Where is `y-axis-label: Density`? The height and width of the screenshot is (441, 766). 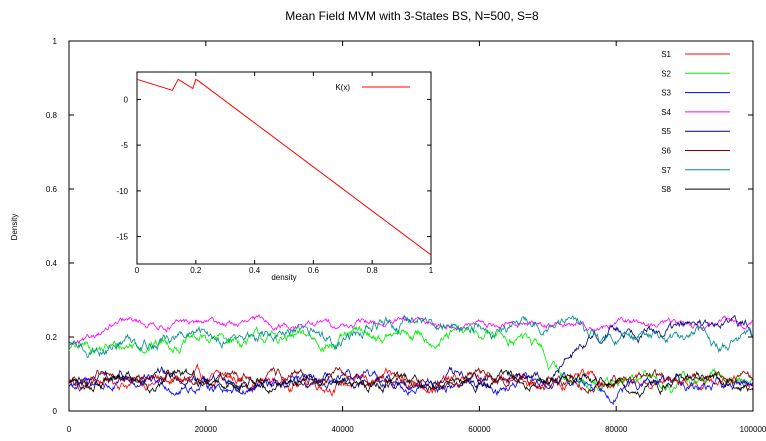 y-axis-label: Density is located at coordinates (14, 227).